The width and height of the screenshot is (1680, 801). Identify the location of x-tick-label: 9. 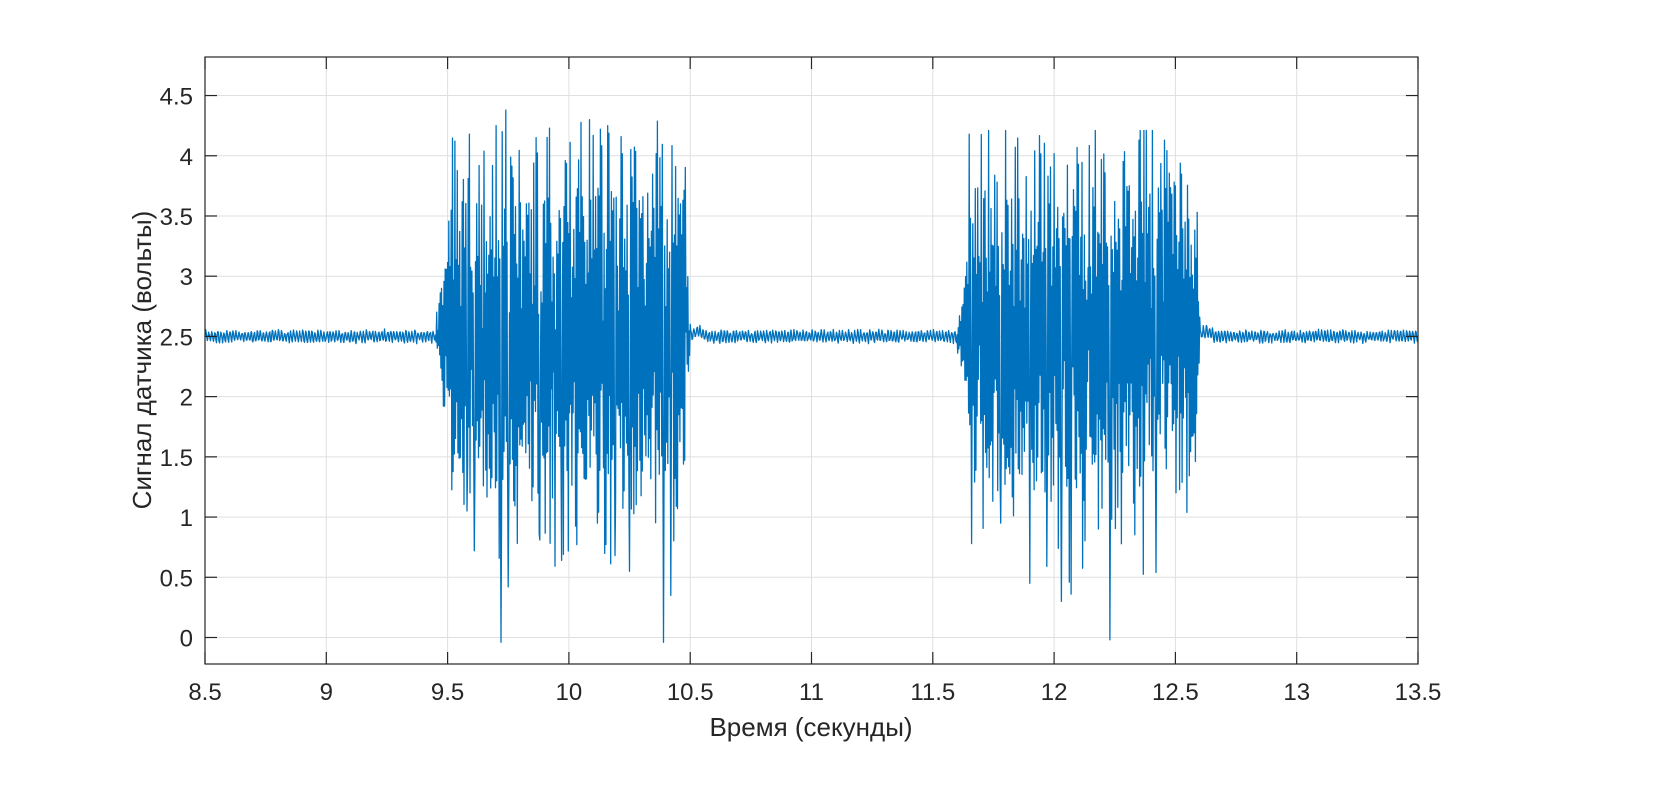
(326, 692).